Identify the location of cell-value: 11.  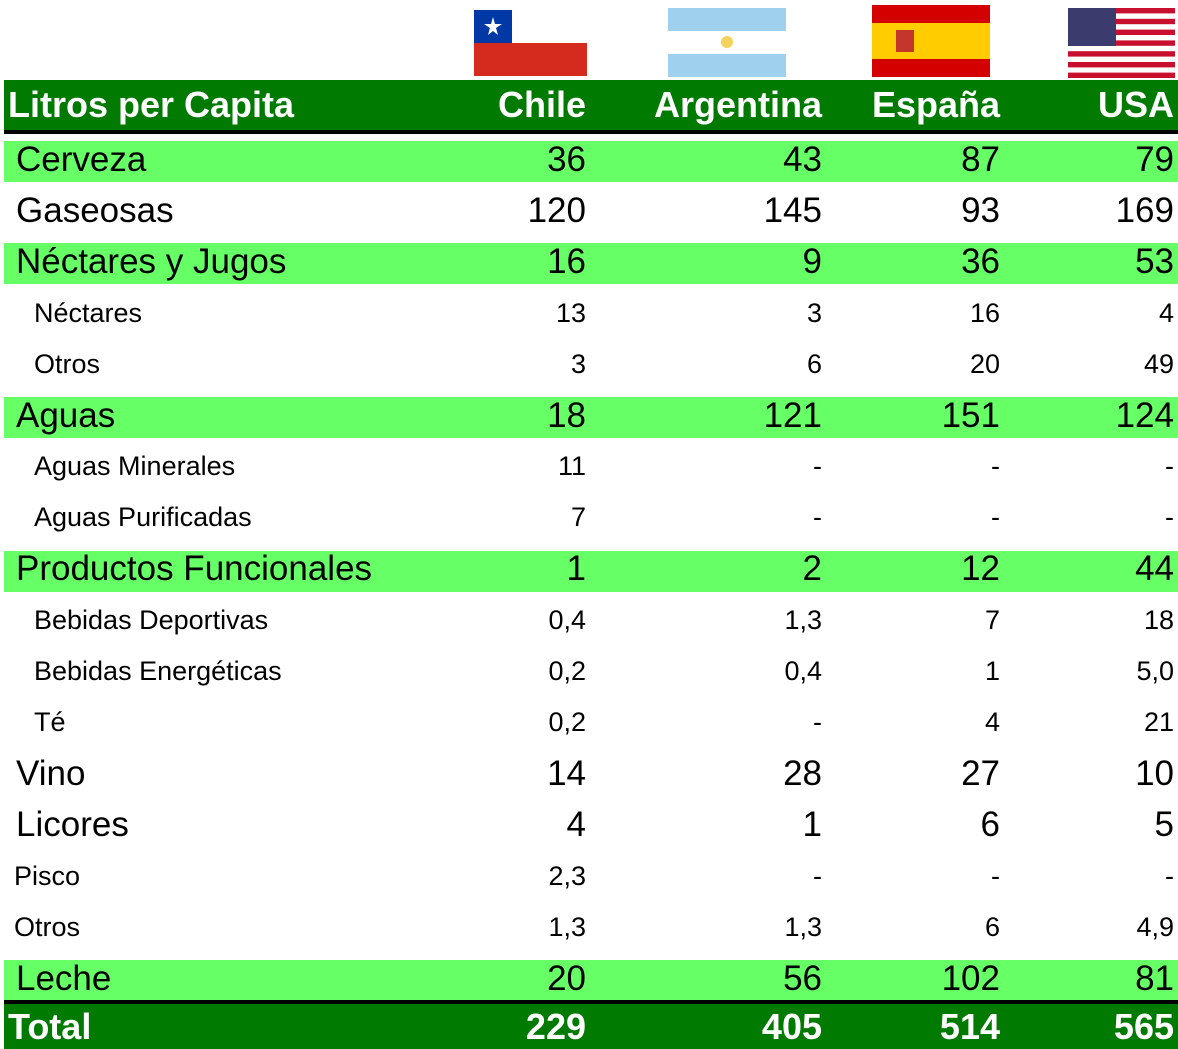
(571, 466).